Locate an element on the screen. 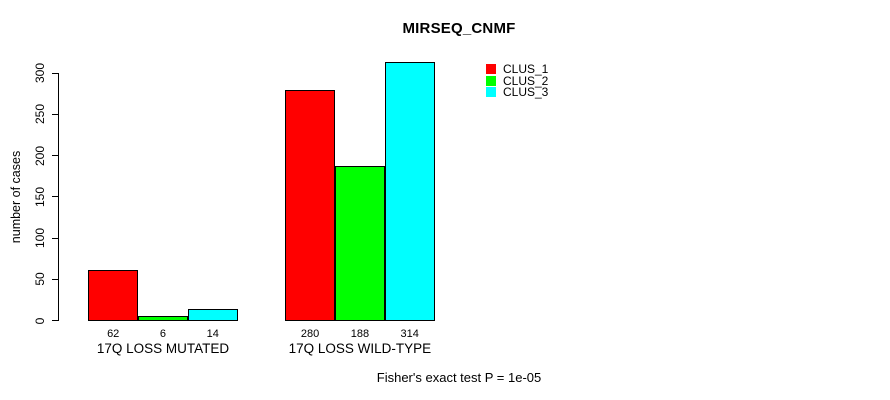  y-tick-label: 50 is located at coordinates (40, 279).